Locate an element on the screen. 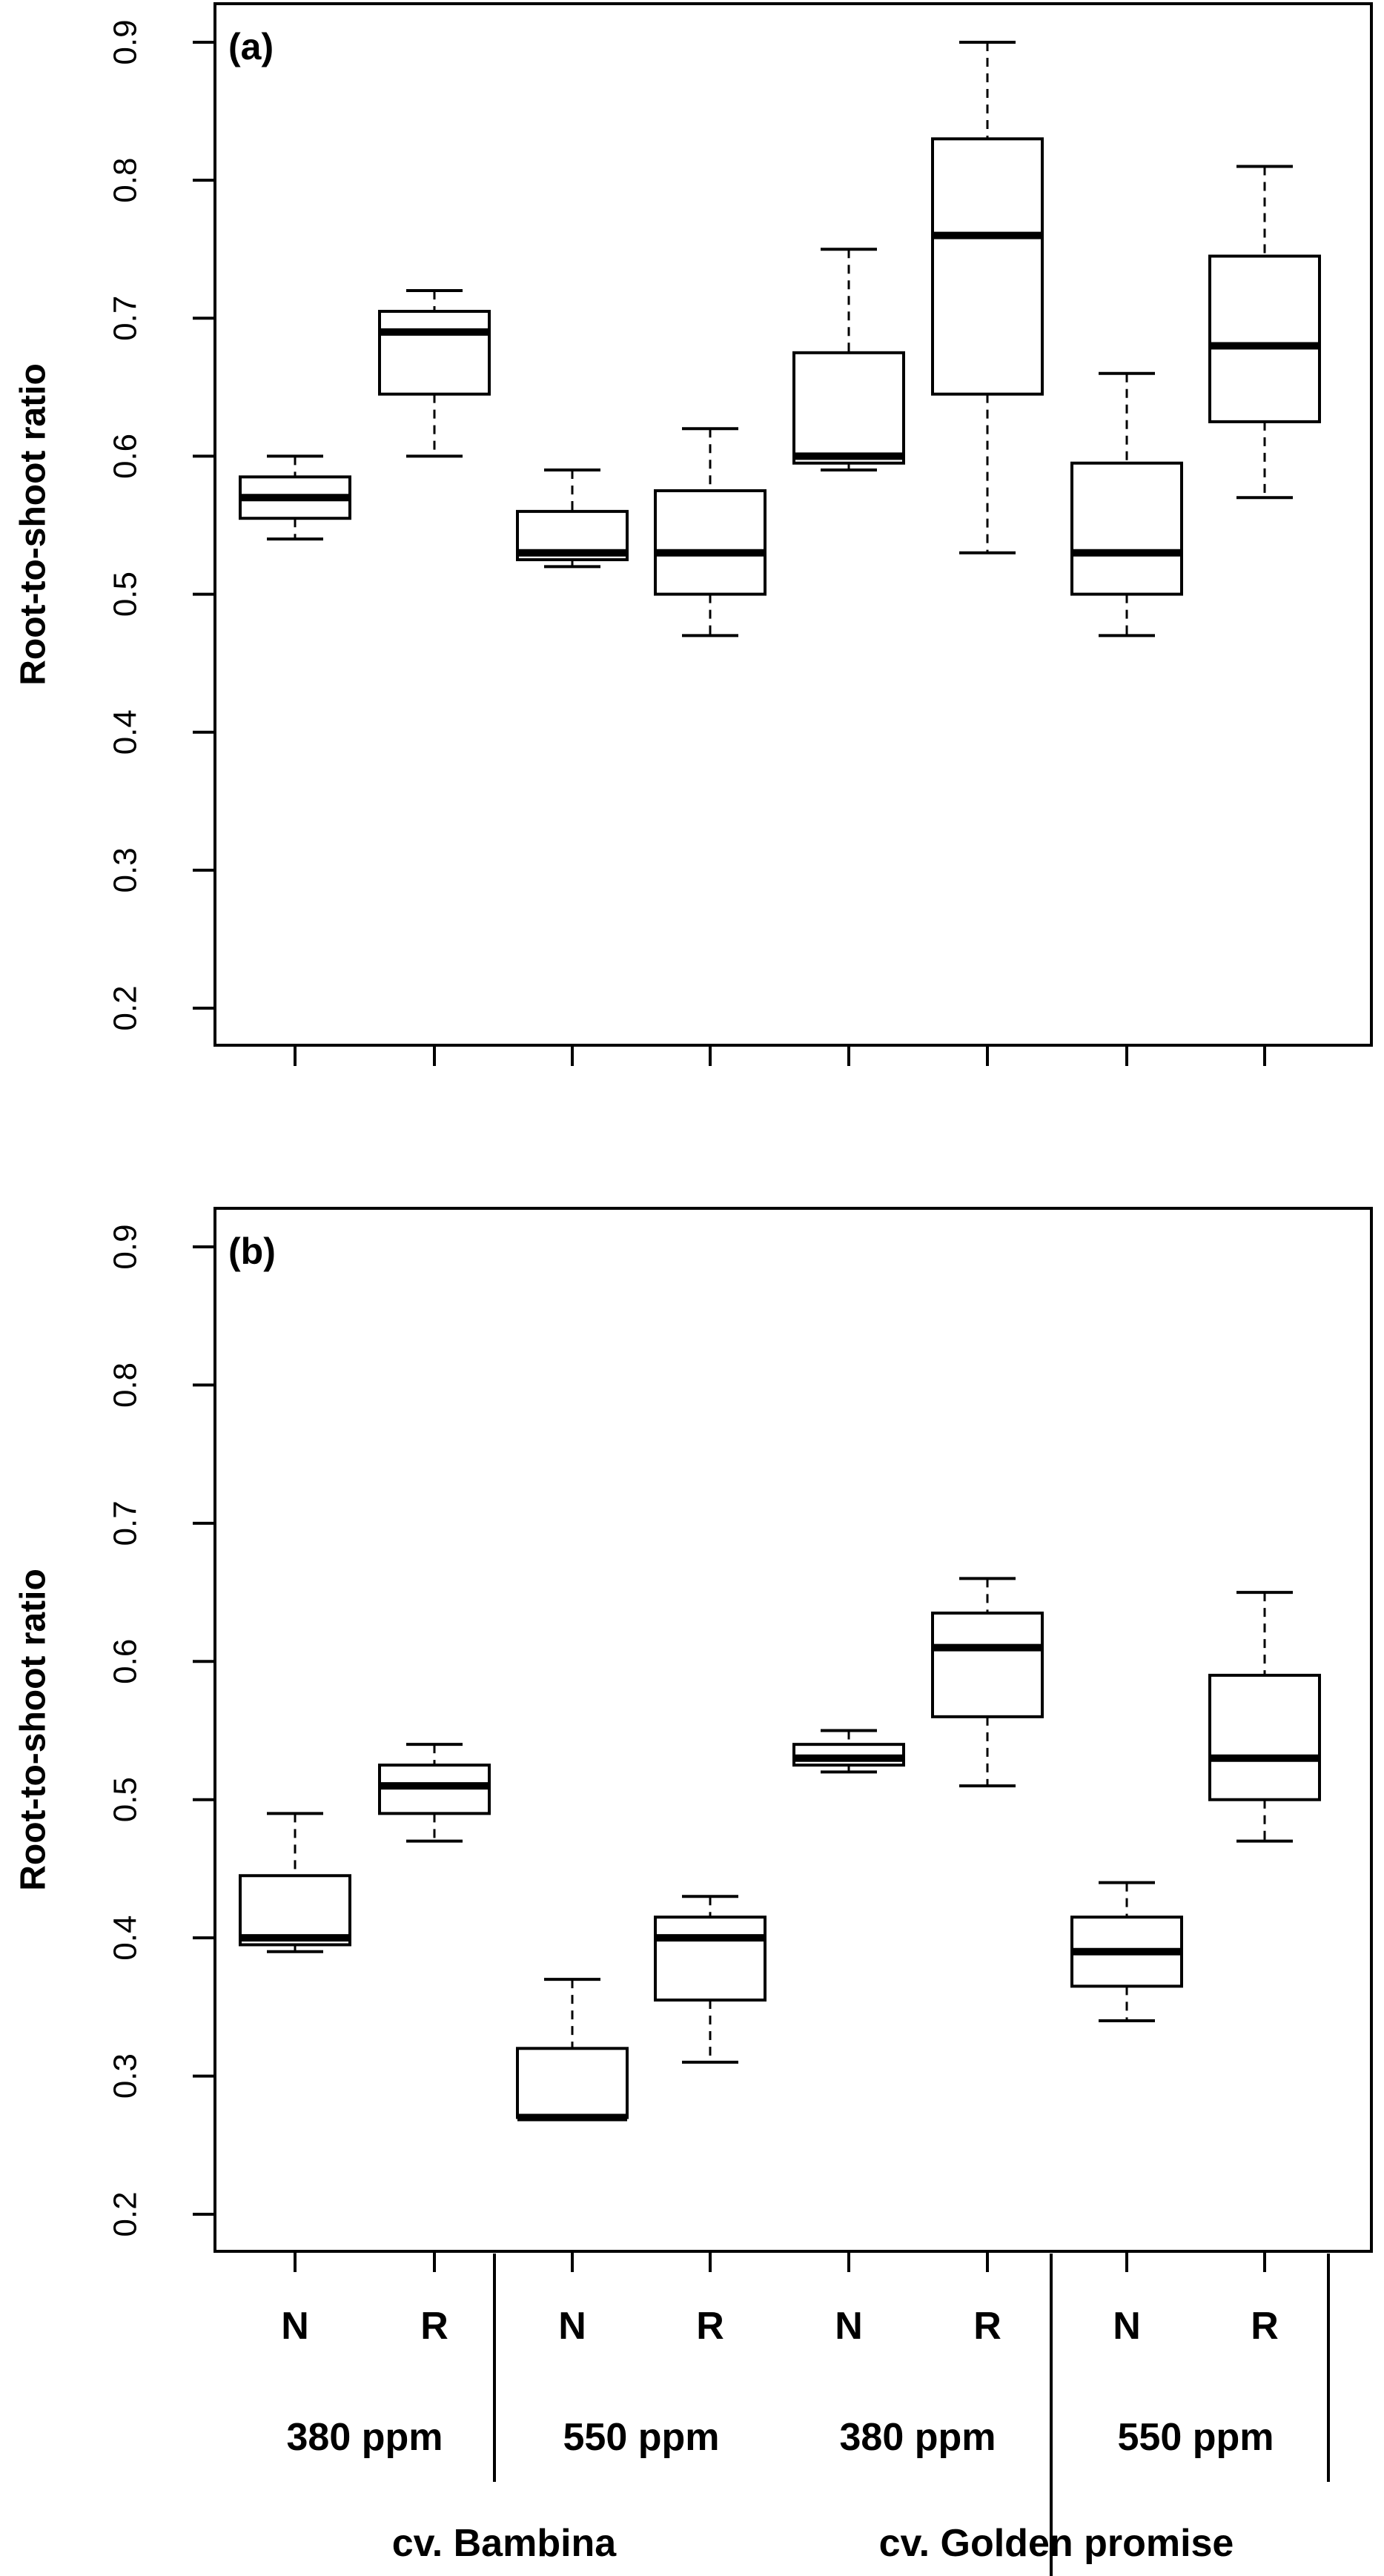  x-cultivar-label: cv. Golden promise is located at coordinates (1056, 2543).